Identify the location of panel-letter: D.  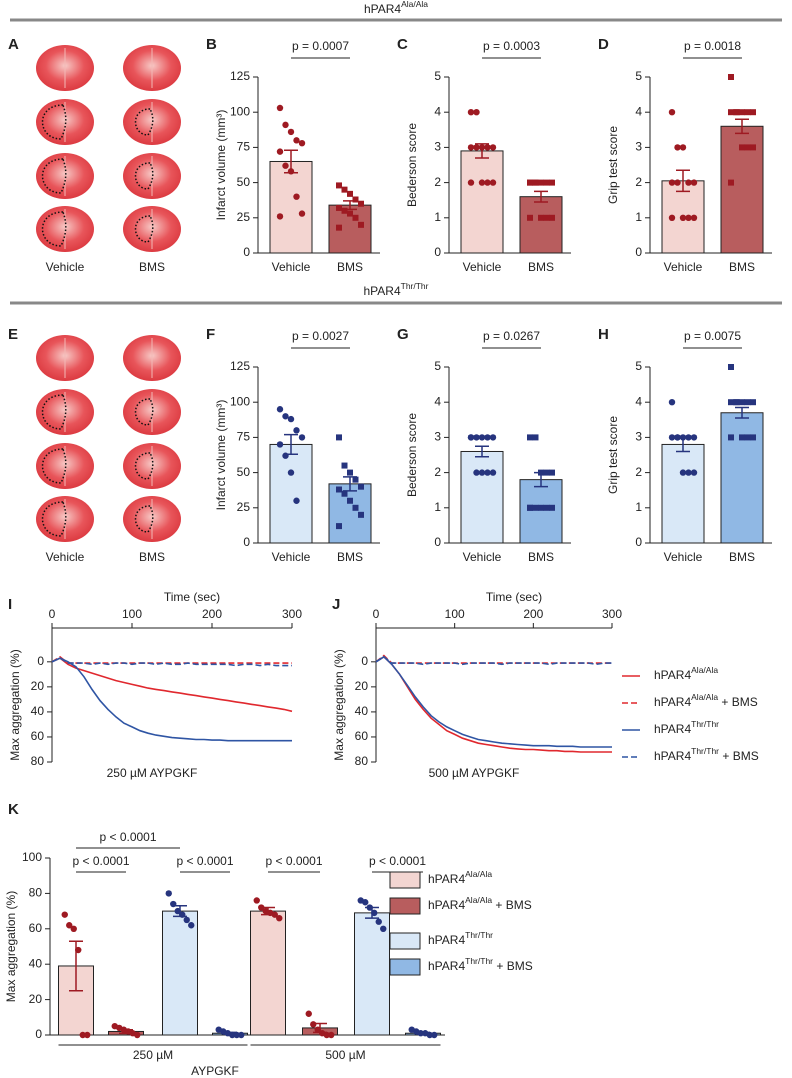
(603, 44).